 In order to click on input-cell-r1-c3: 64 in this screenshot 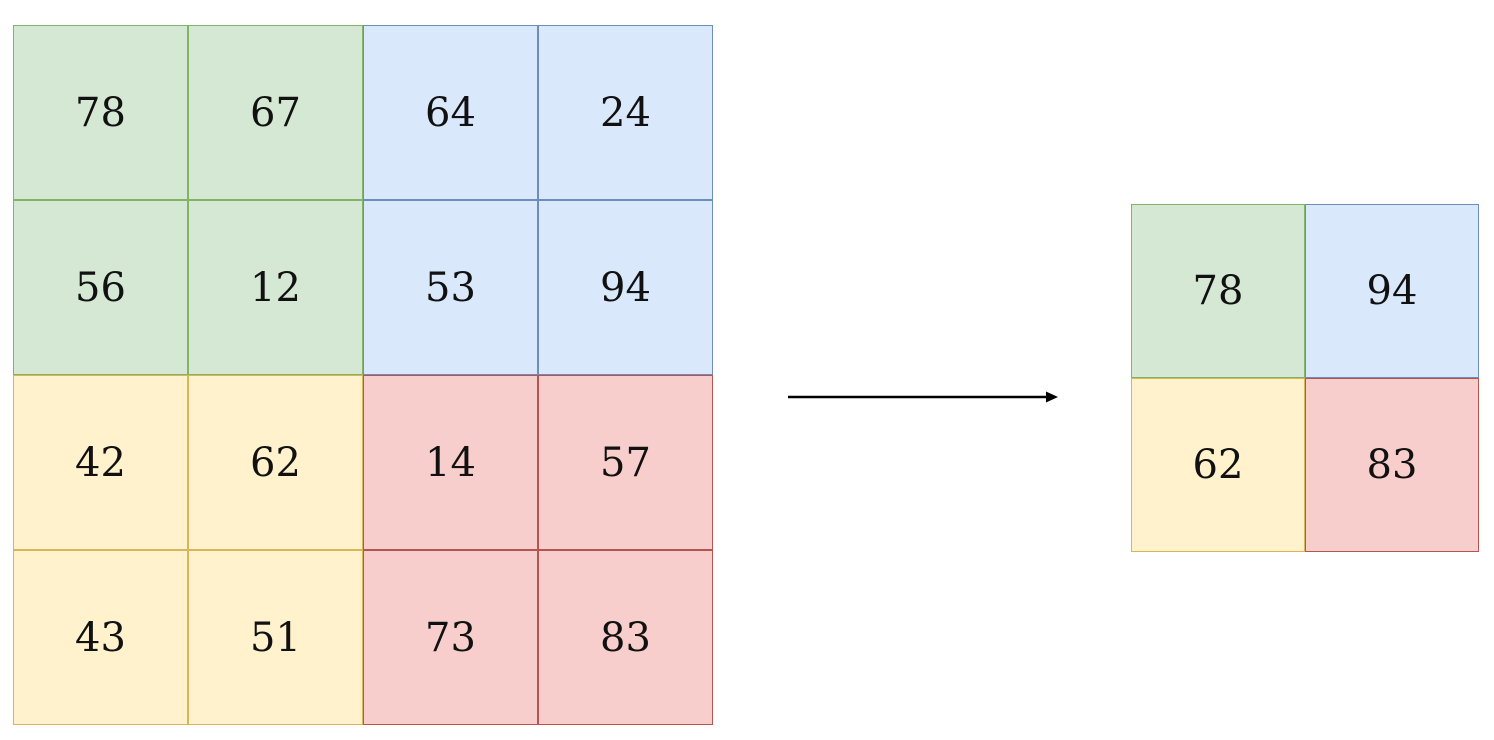, I will do `click(450, 112)`.